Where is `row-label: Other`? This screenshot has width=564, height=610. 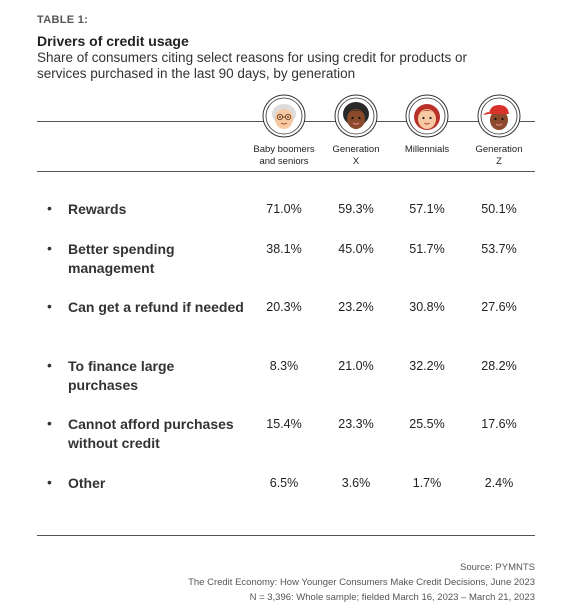 row-label: Other is located at coordinates (158, 483).